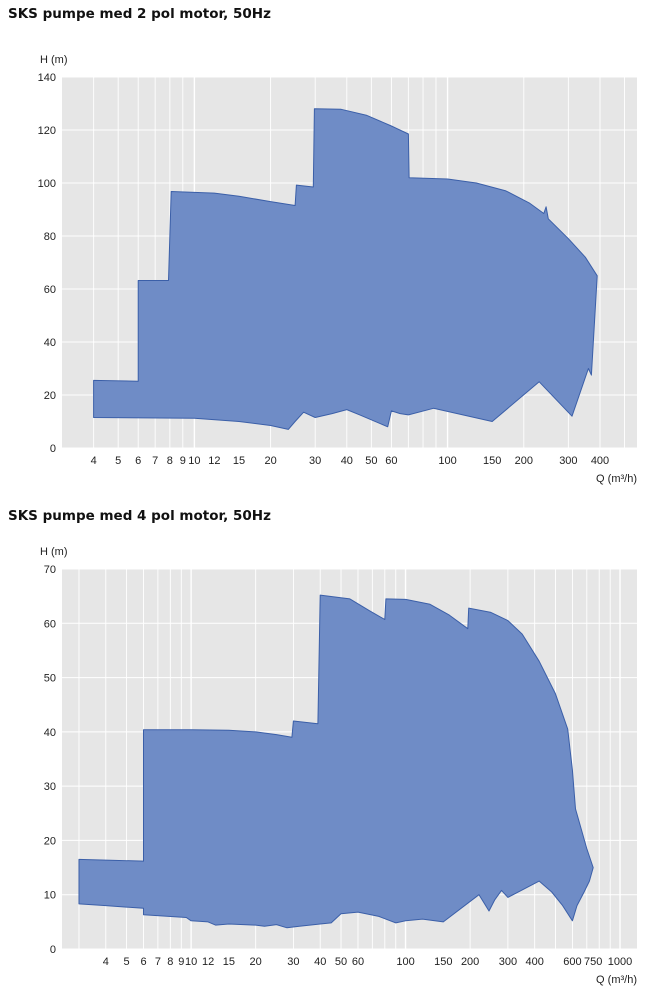 This screenshot has width=664, height=1000. What do you see at coordinates (50, 570) in the screenshot?
I see `y-tick-label: 70` at bounding box center [50, 570].